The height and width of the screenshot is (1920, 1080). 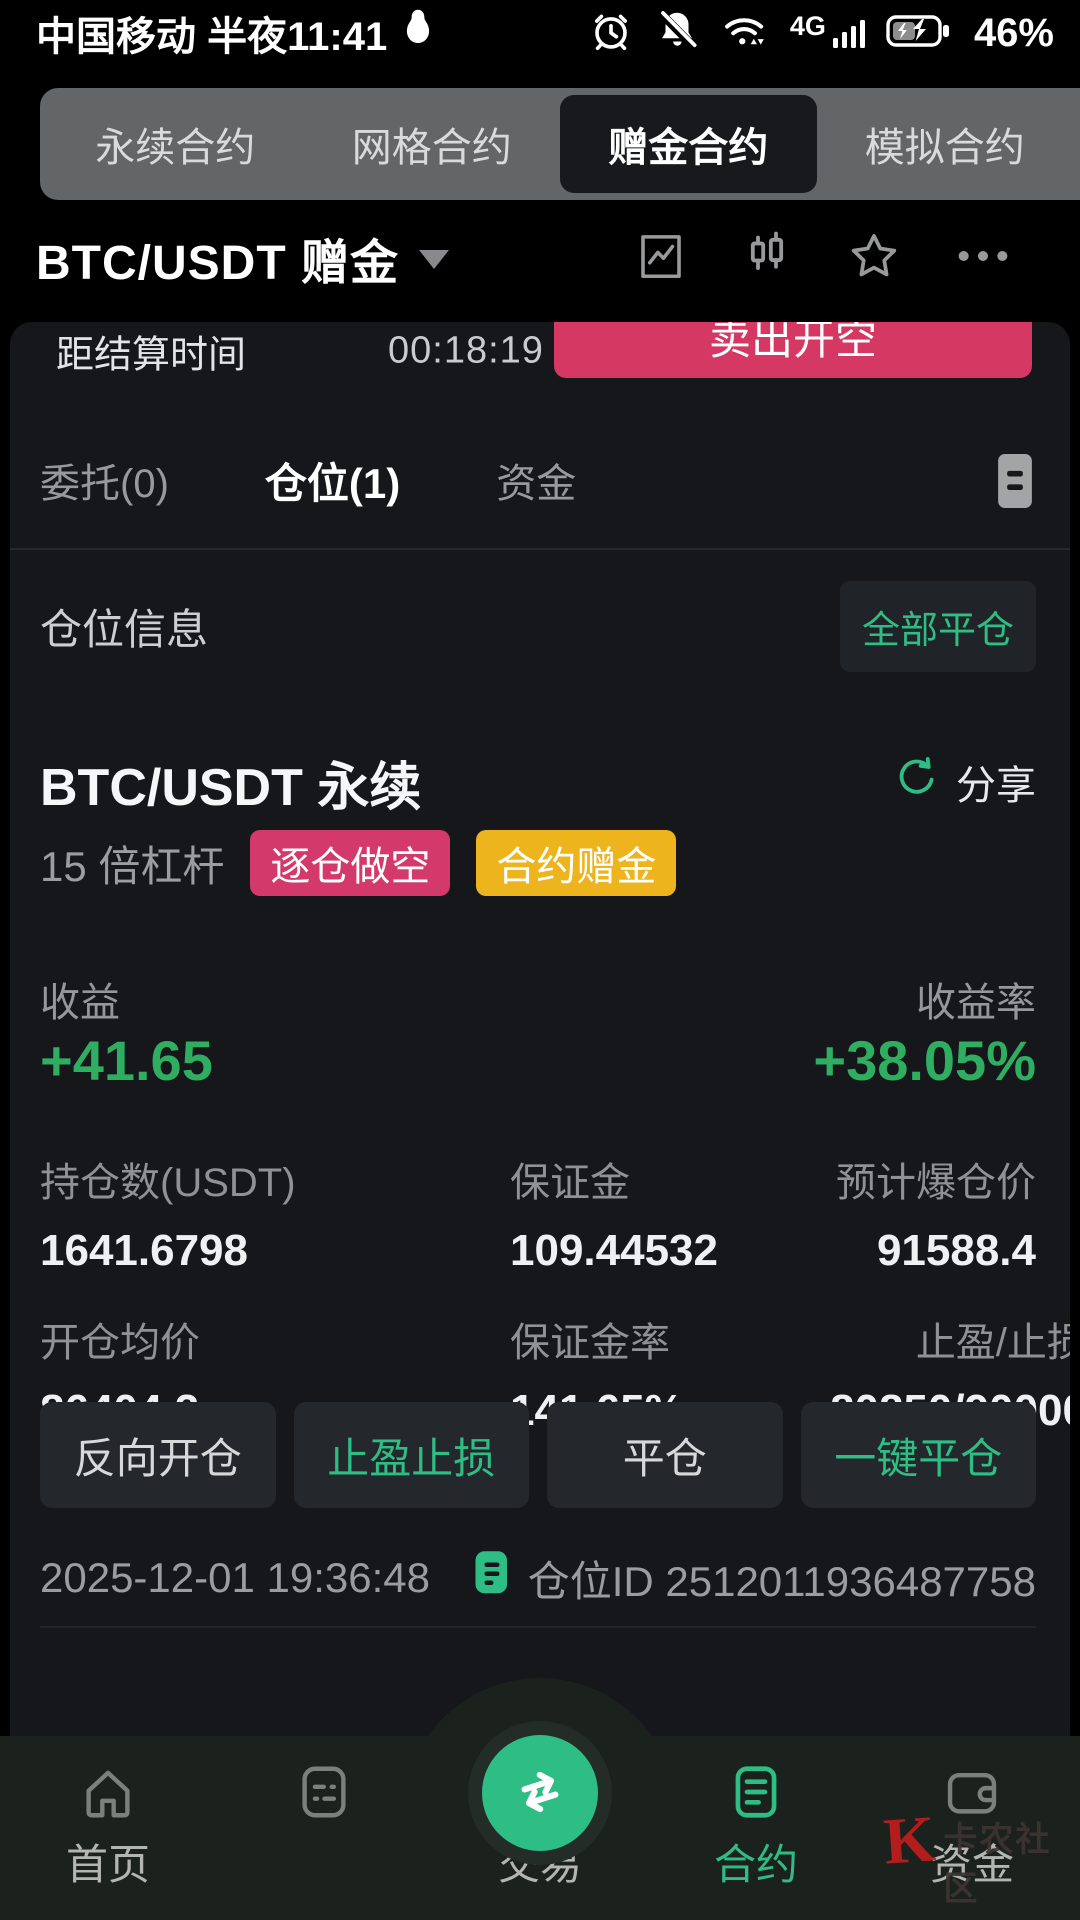 I want to click on watermark-line2: 金融在线教育, so click(x=1011, y=1918).